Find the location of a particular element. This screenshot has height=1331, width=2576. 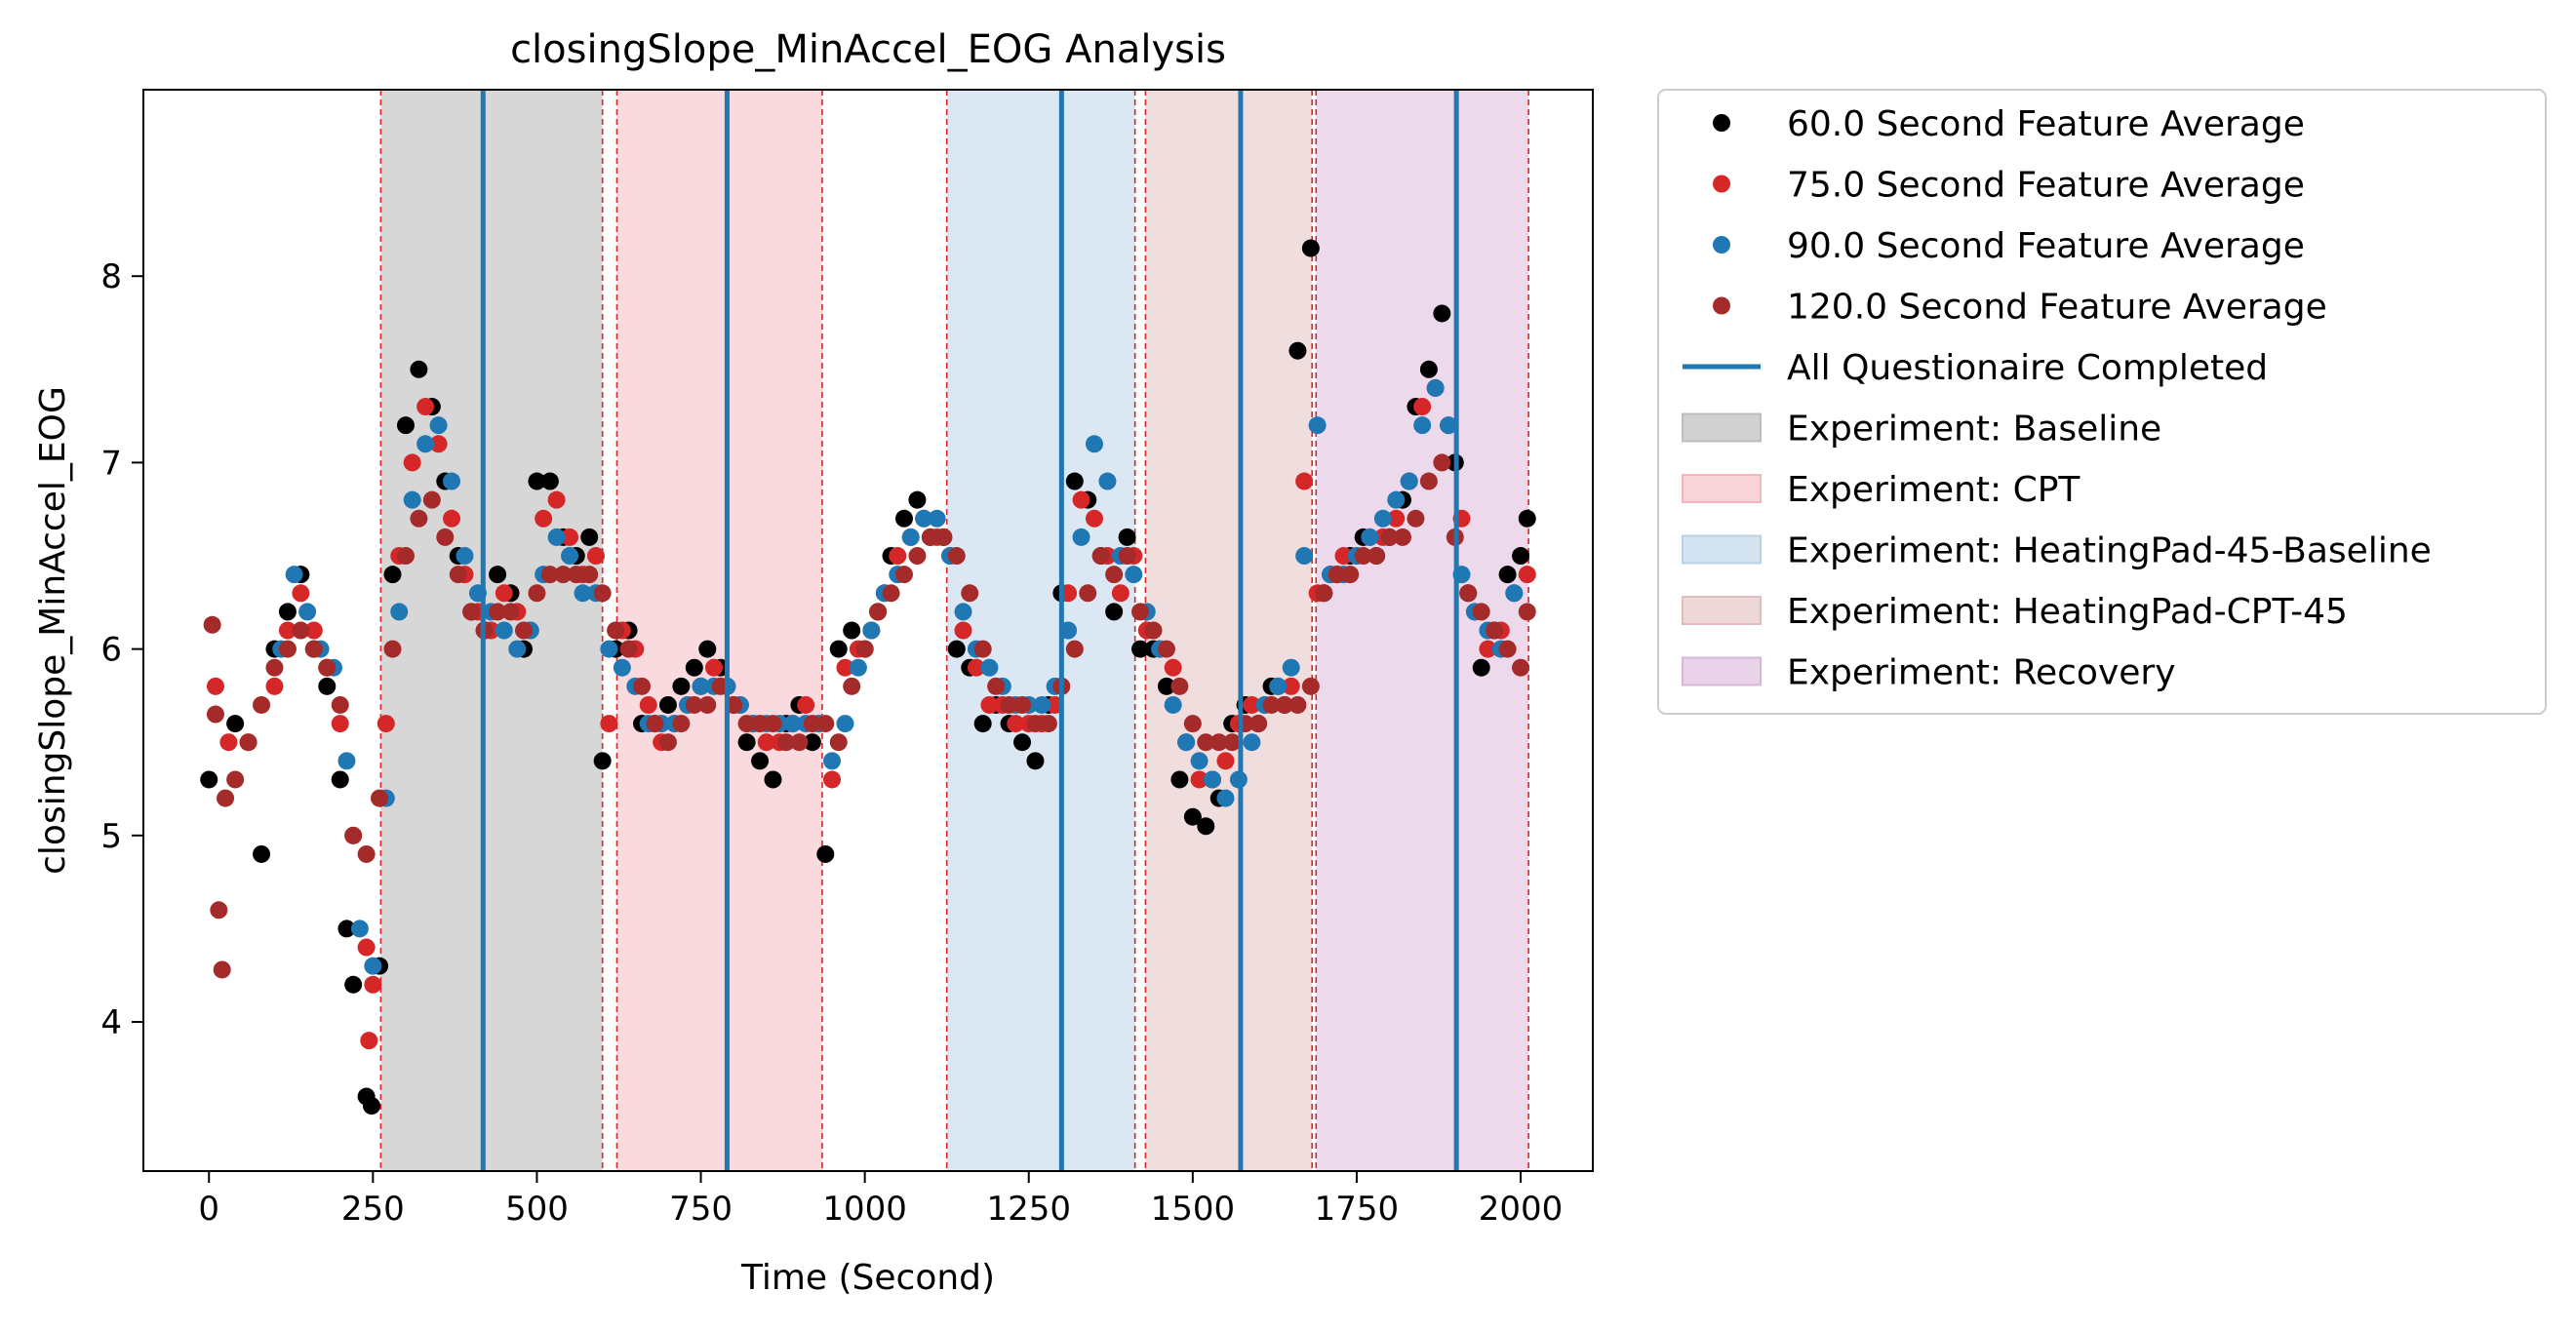

y-axis-label: closingSlope_MinAccel_EOG is located at coordinates (53, 630).